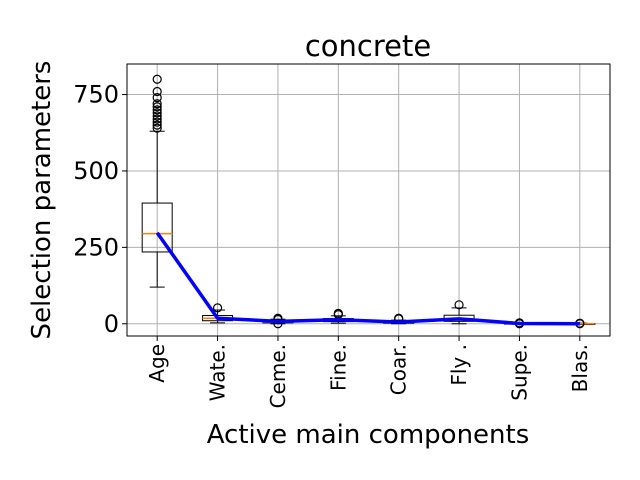  I want to click on x-tick-label: Age, so click(157, 363).